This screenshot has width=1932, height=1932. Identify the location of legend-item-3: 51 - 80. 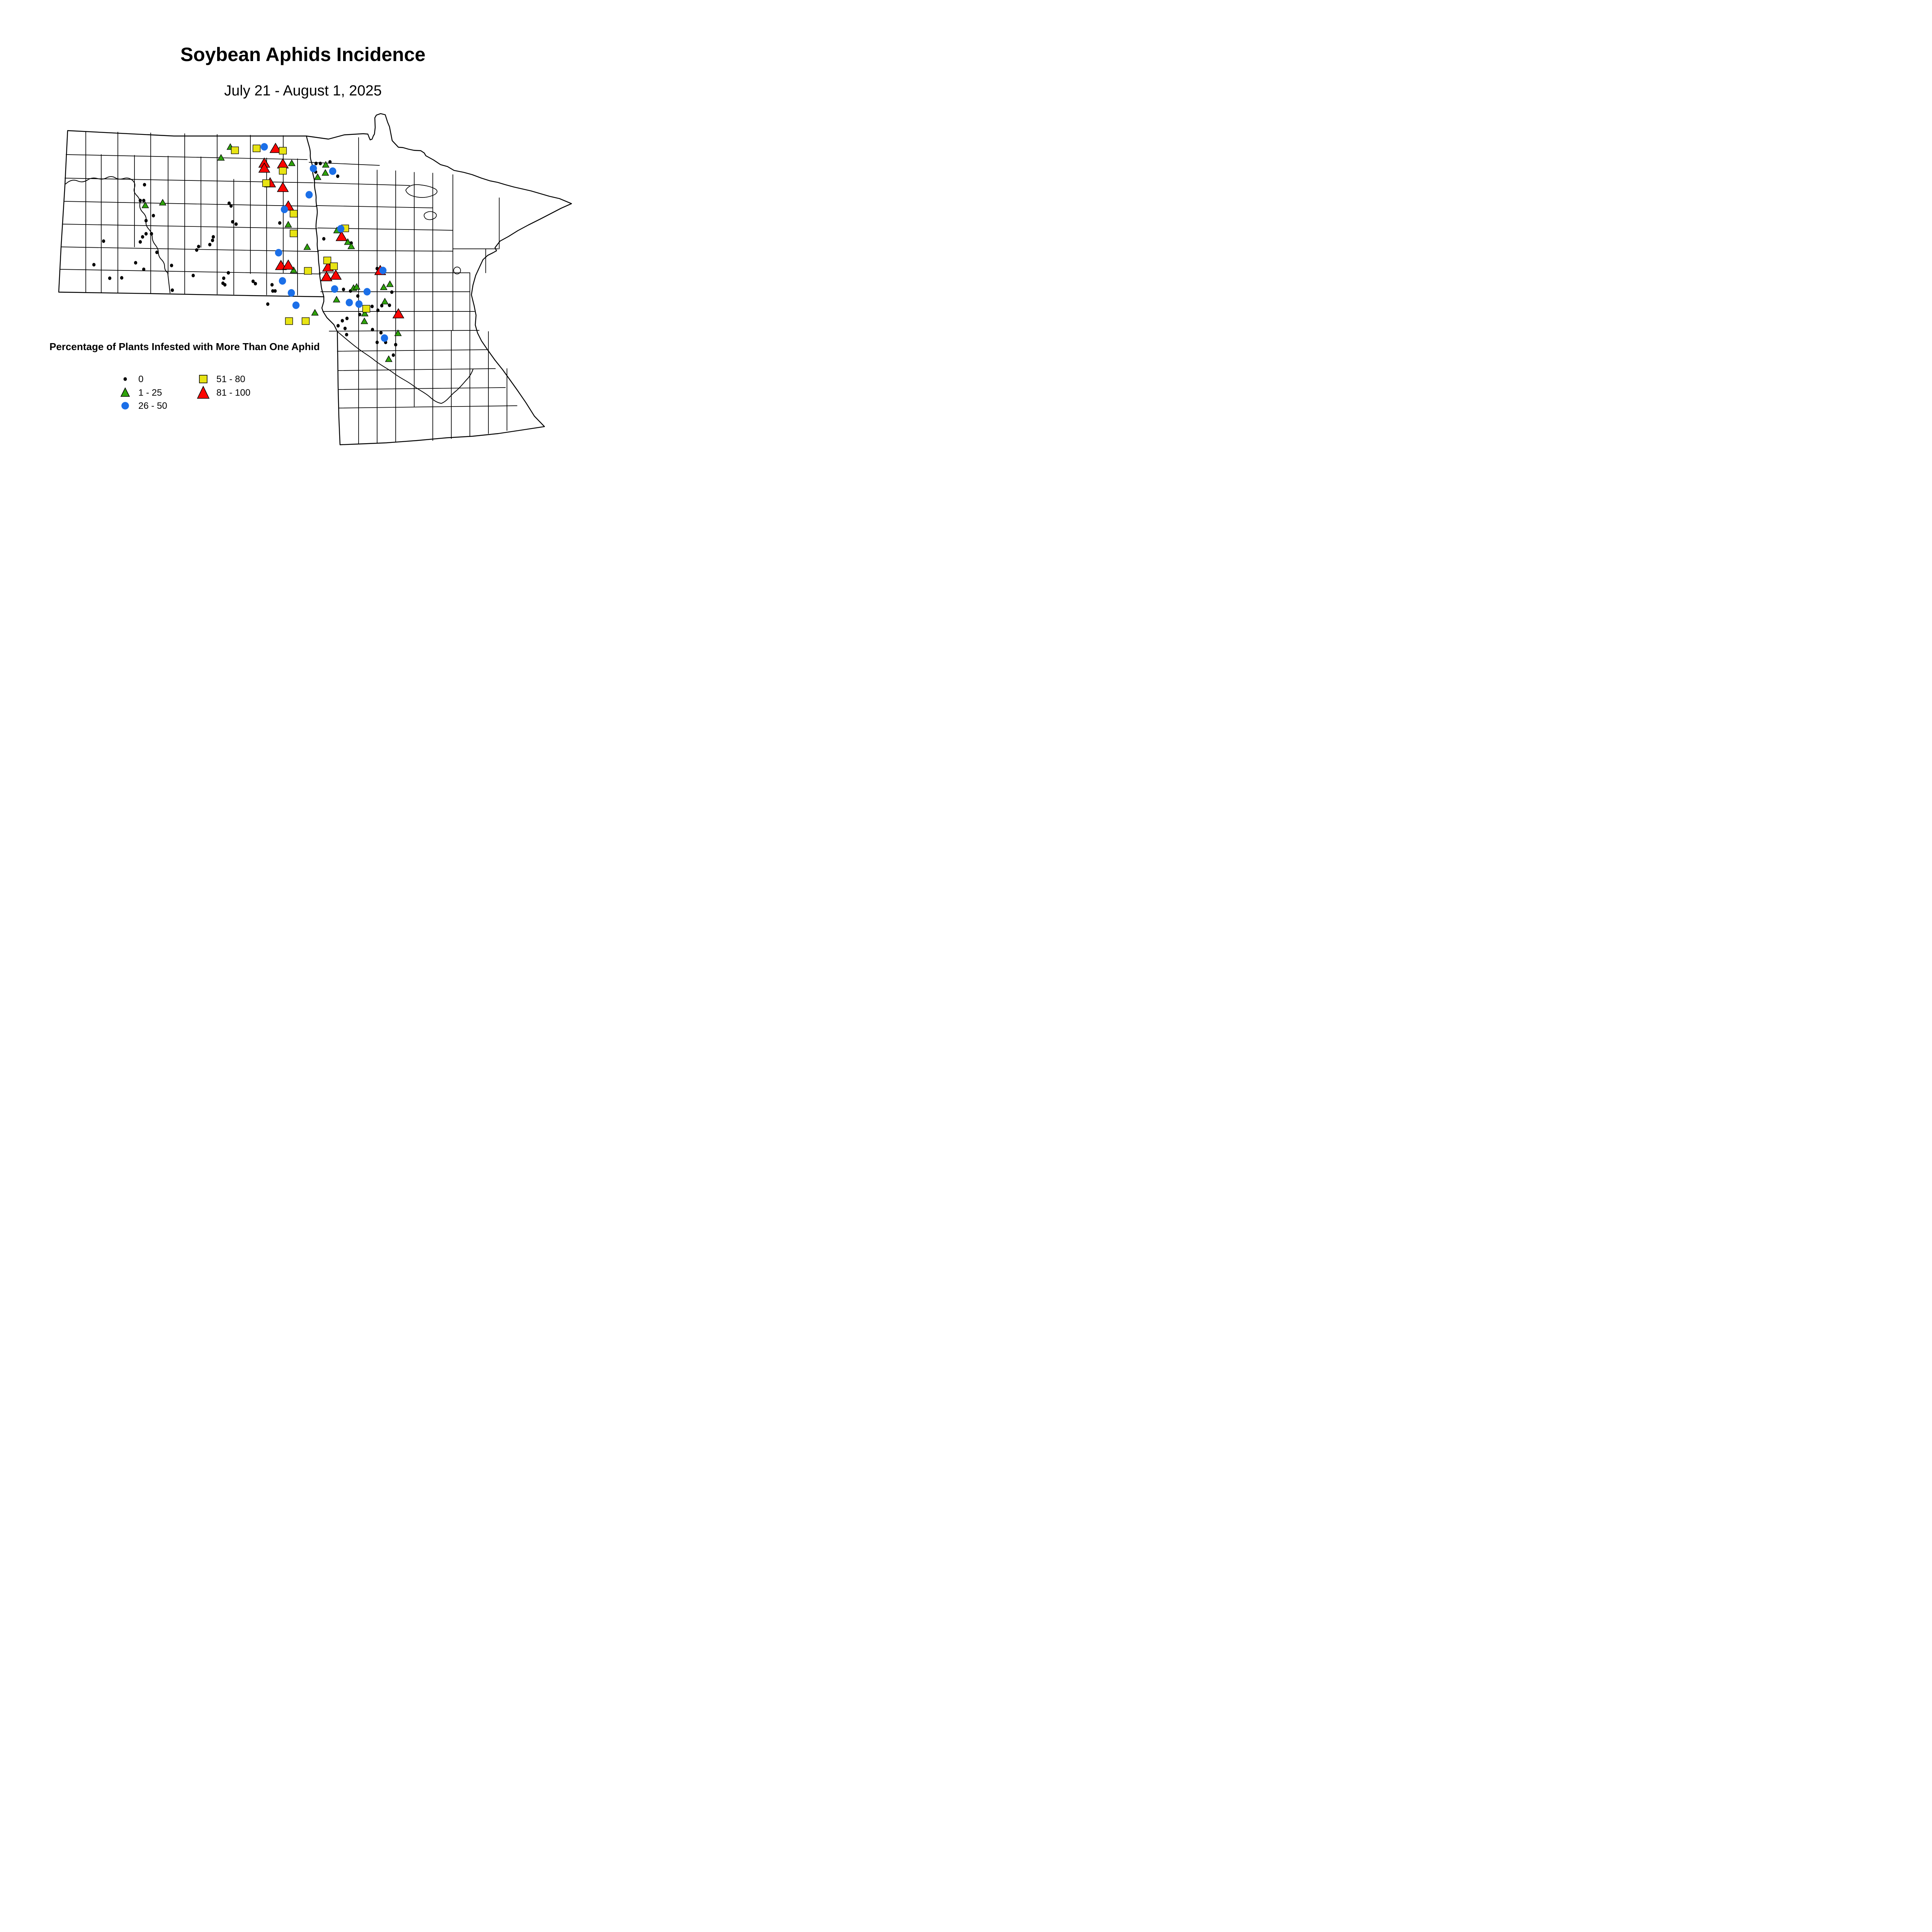
(222, 379).